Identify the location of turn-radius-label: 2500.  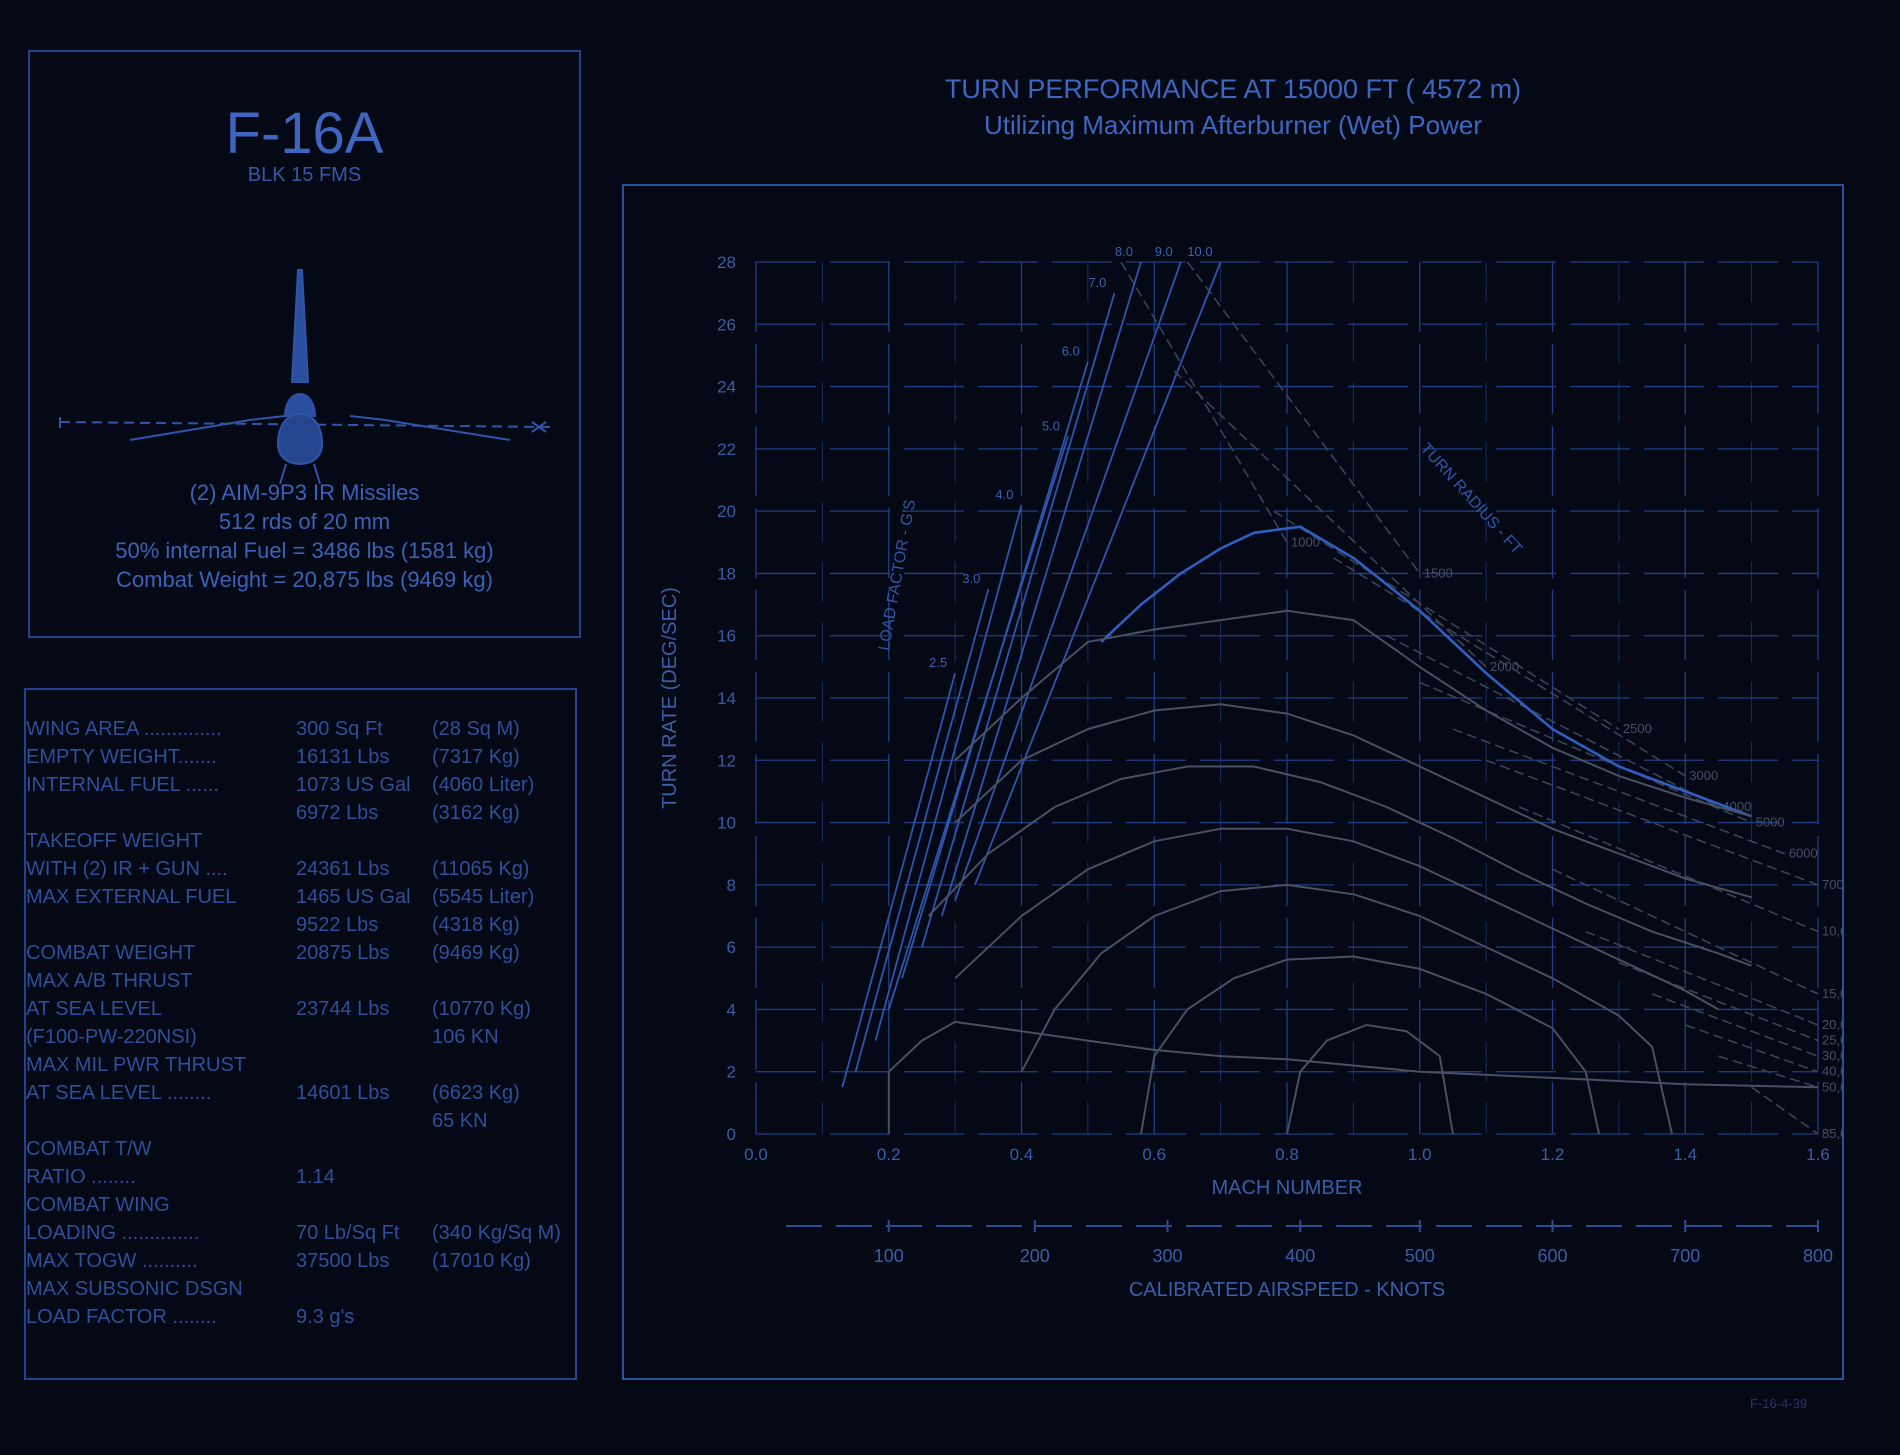
(1637, 728).